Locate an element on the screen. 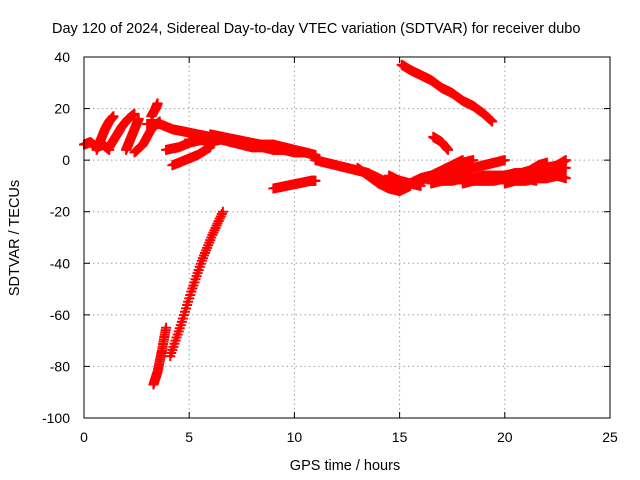 This screenshot has height=480, width=640. y-tick-label: 20 is located at coordinates (62, 109).